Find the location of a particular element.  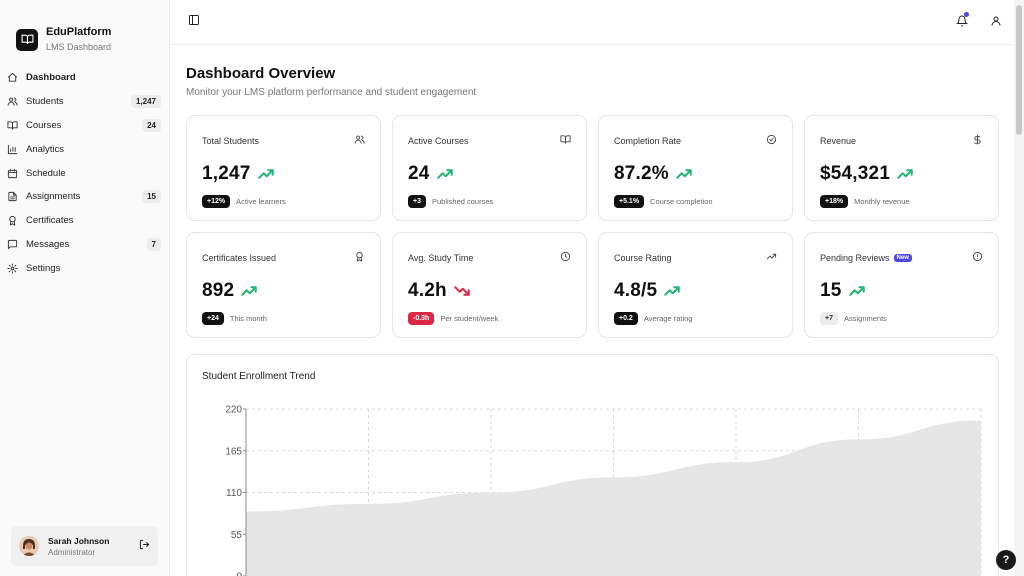

stat-value: 1,247 is located at coordinates (226, 173).